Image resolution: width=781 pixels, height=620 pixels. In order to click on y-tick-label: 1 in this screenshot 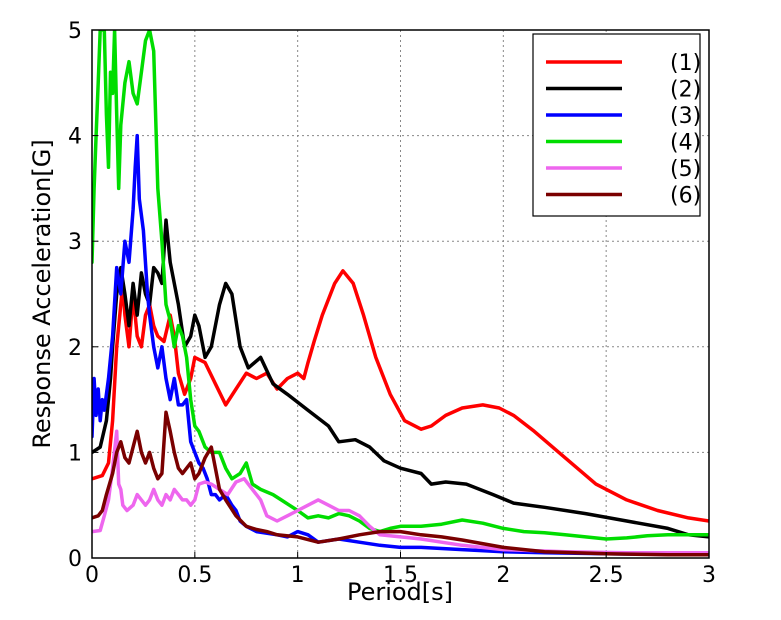, I will do `click(75, 453)`.